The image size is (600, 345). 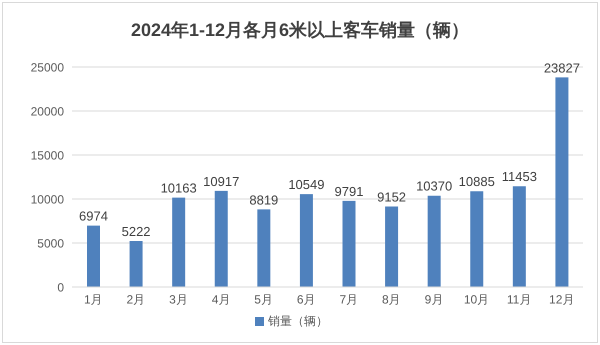 What do you see at coordinates (60, 287) in the screenshot?
I see `y-tick-label: 0` at bounding box center [60, 287].